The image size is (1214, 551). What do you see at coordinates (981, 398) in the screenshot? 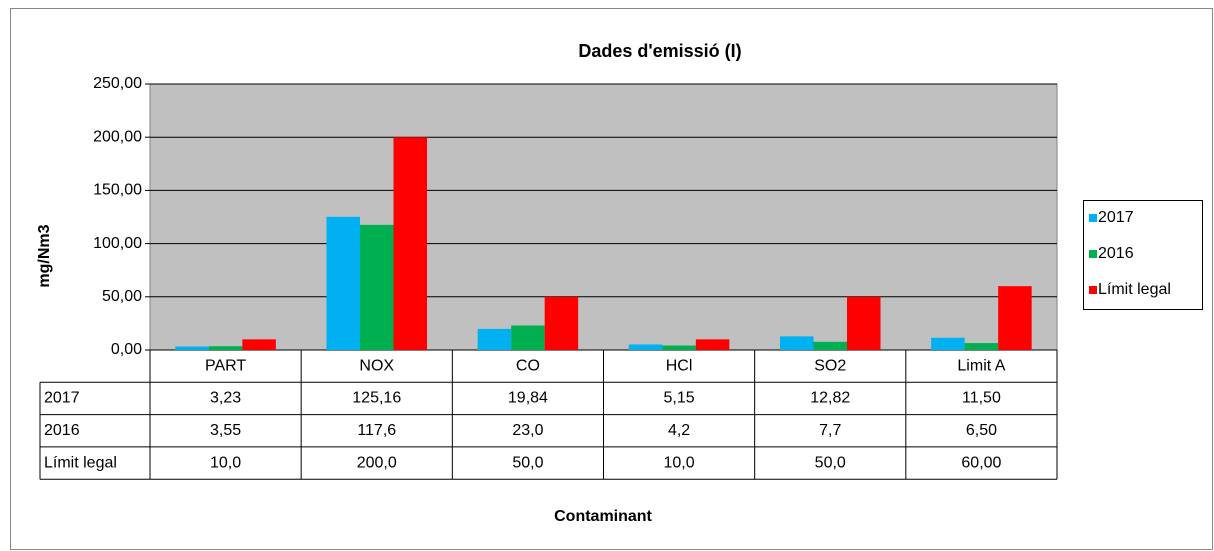
I see `table-cell: 11,50` at bounding box center [981, 398].